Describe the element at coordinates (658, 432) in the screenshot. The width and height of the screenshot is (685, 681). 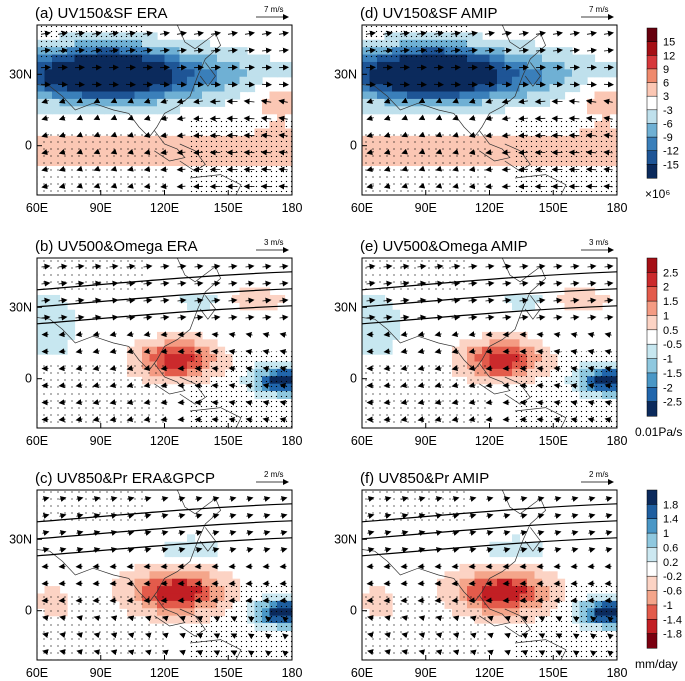
I see `colorbar-unit: 0.01Pa/s` at that location.